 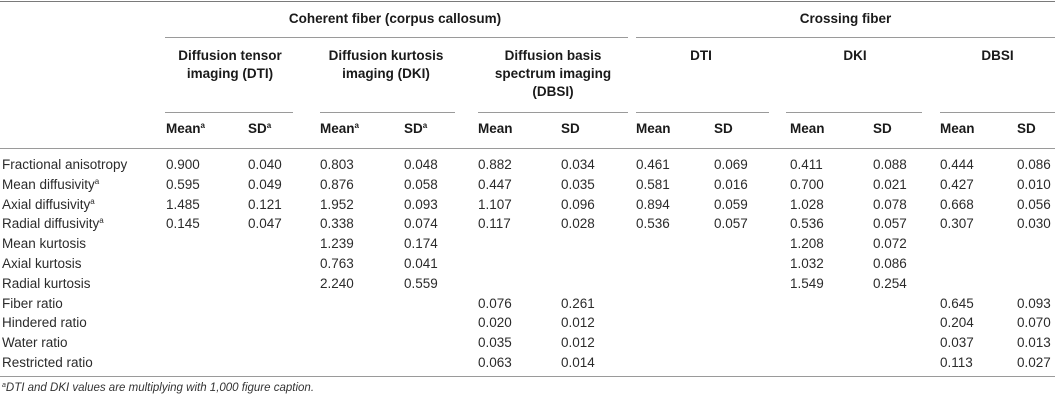 What do you see at coordinates (527, 1) in the screenshot?
I see `top-rule` at bounding box center [527, 1].